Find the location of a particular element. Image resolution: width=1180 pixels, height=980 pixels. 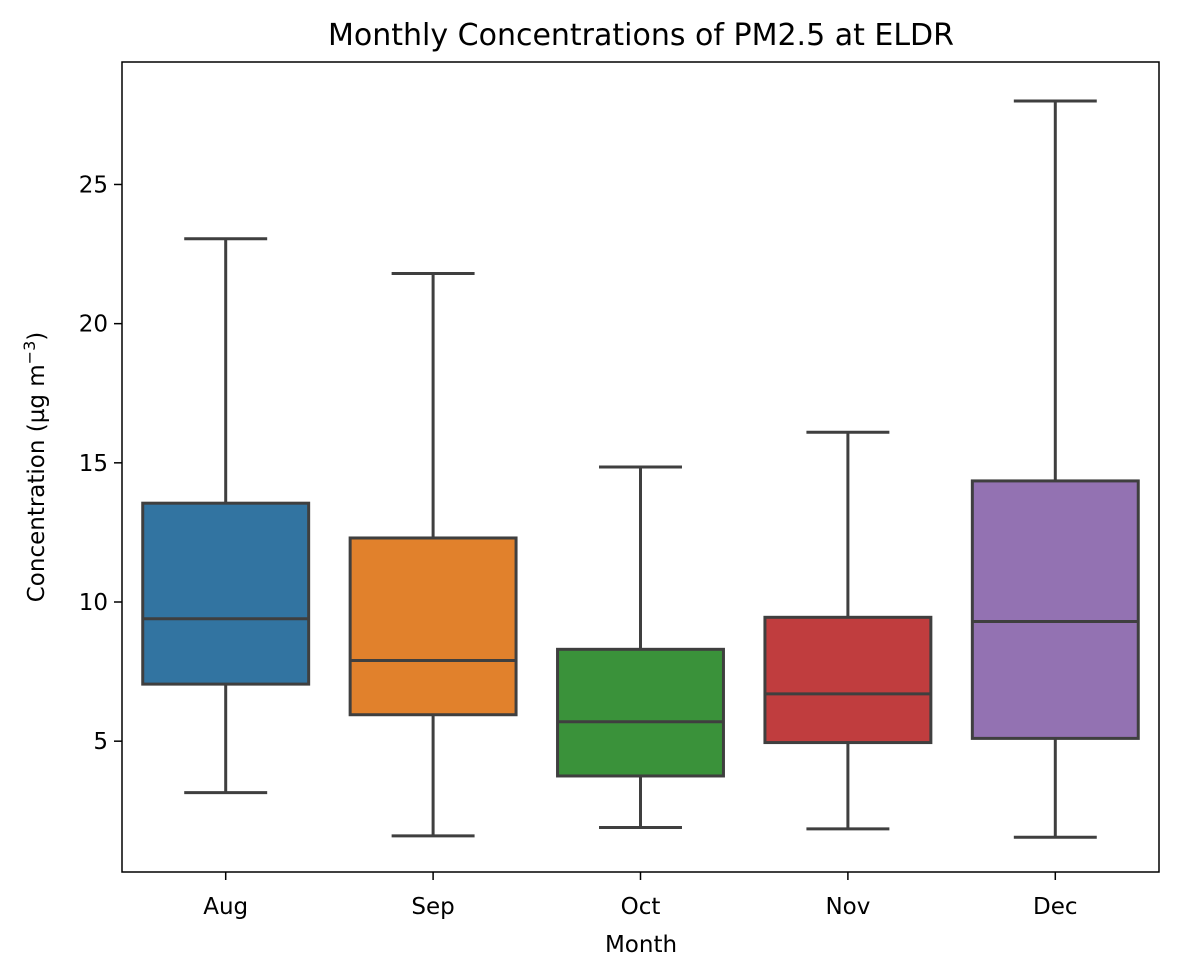

box-oct is located at coordinates (640, 647).